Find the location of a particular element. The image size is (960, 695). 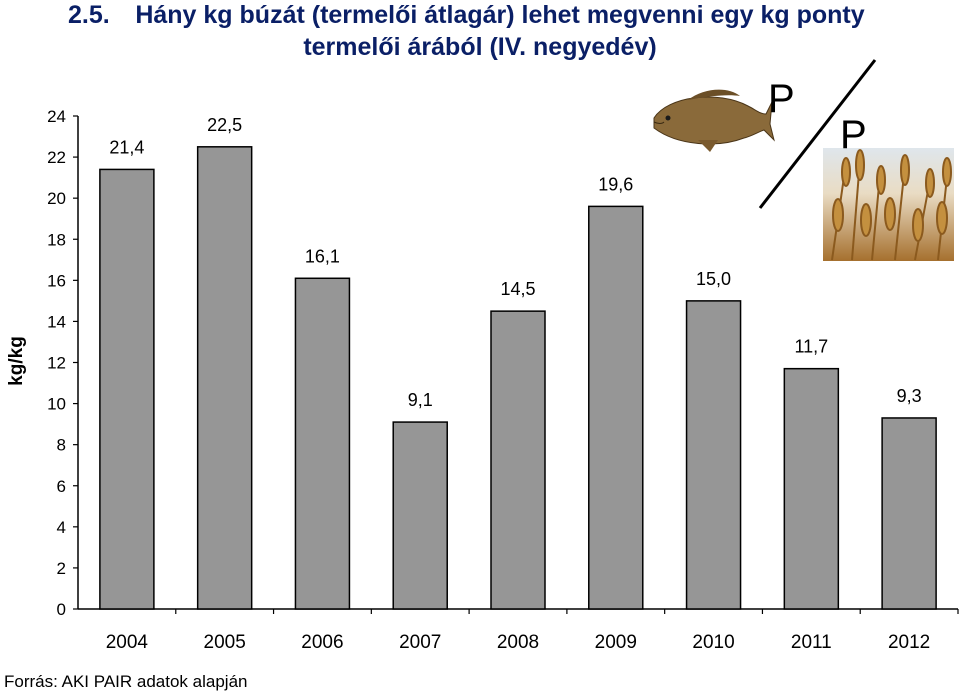

bar-2012 is located at coordinates (909, 513).